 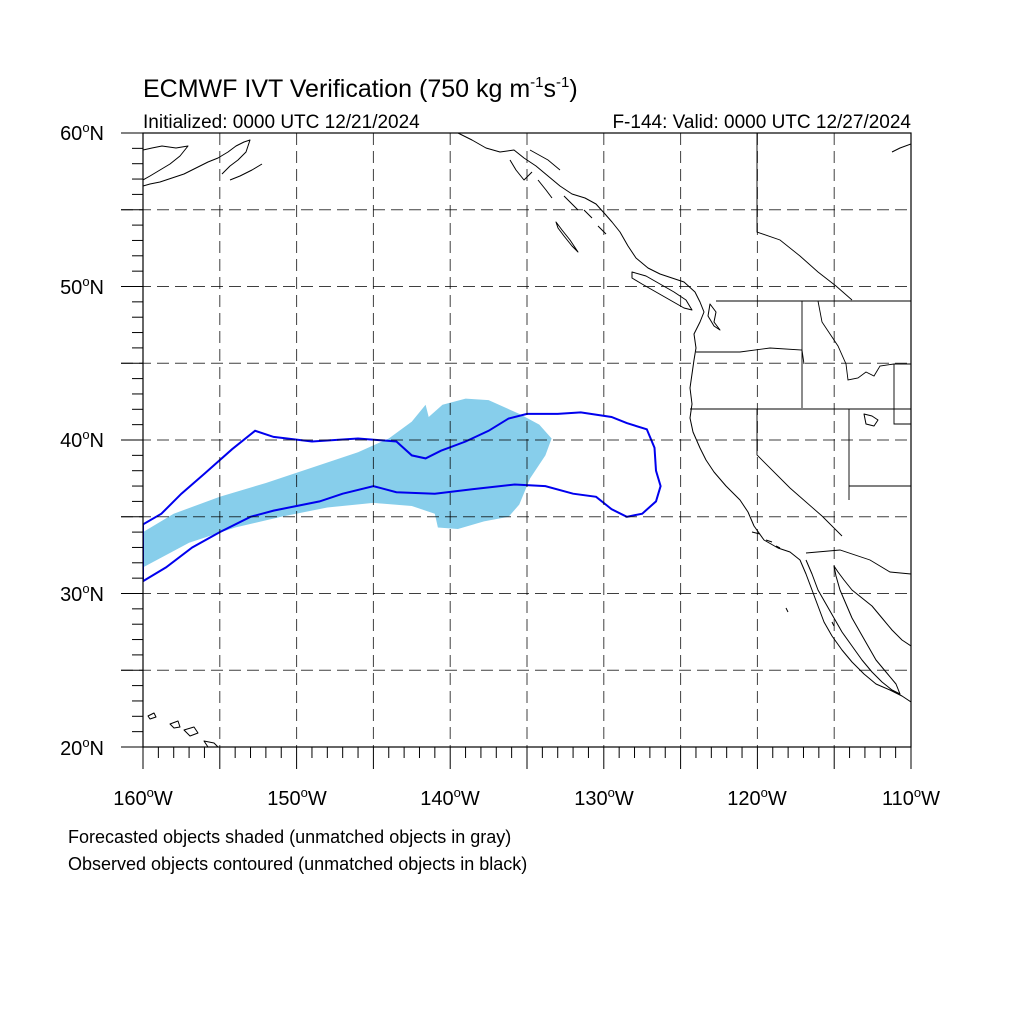 What do you see at coordinates (761, 122) in the screenshot?
I see `valid-time-label: F-144: Valid: 0000 UTC 12/27/2024` at bounding box center [761, 122].